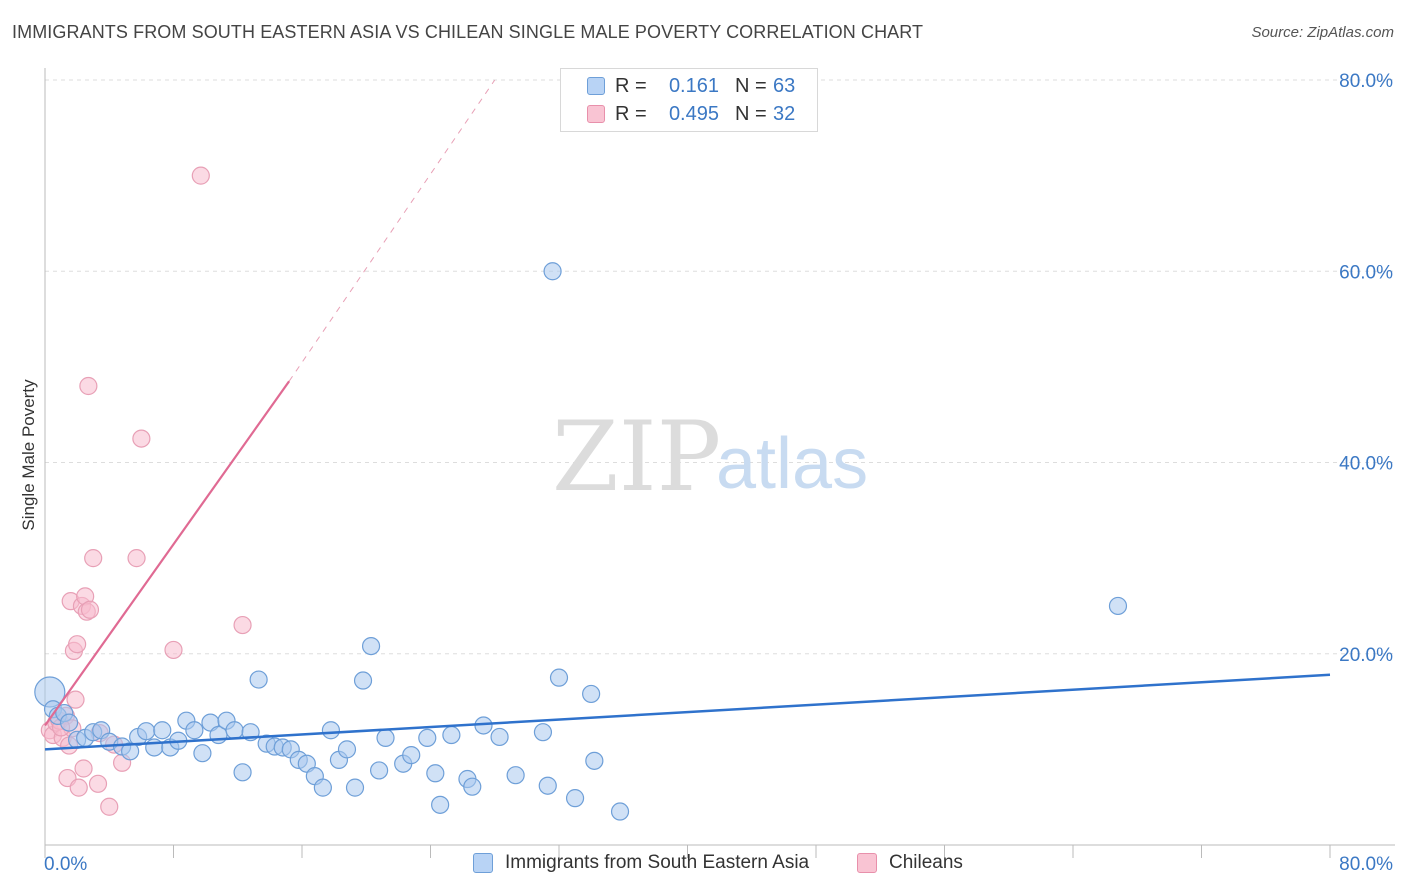 Image resolution: width=1406 pixels, height=892 pixels. What do you see at coordinates (28, 455) in the screenshot?
I see `y-axis-label: Single Male Poverty` at bounding box center [28, 455].